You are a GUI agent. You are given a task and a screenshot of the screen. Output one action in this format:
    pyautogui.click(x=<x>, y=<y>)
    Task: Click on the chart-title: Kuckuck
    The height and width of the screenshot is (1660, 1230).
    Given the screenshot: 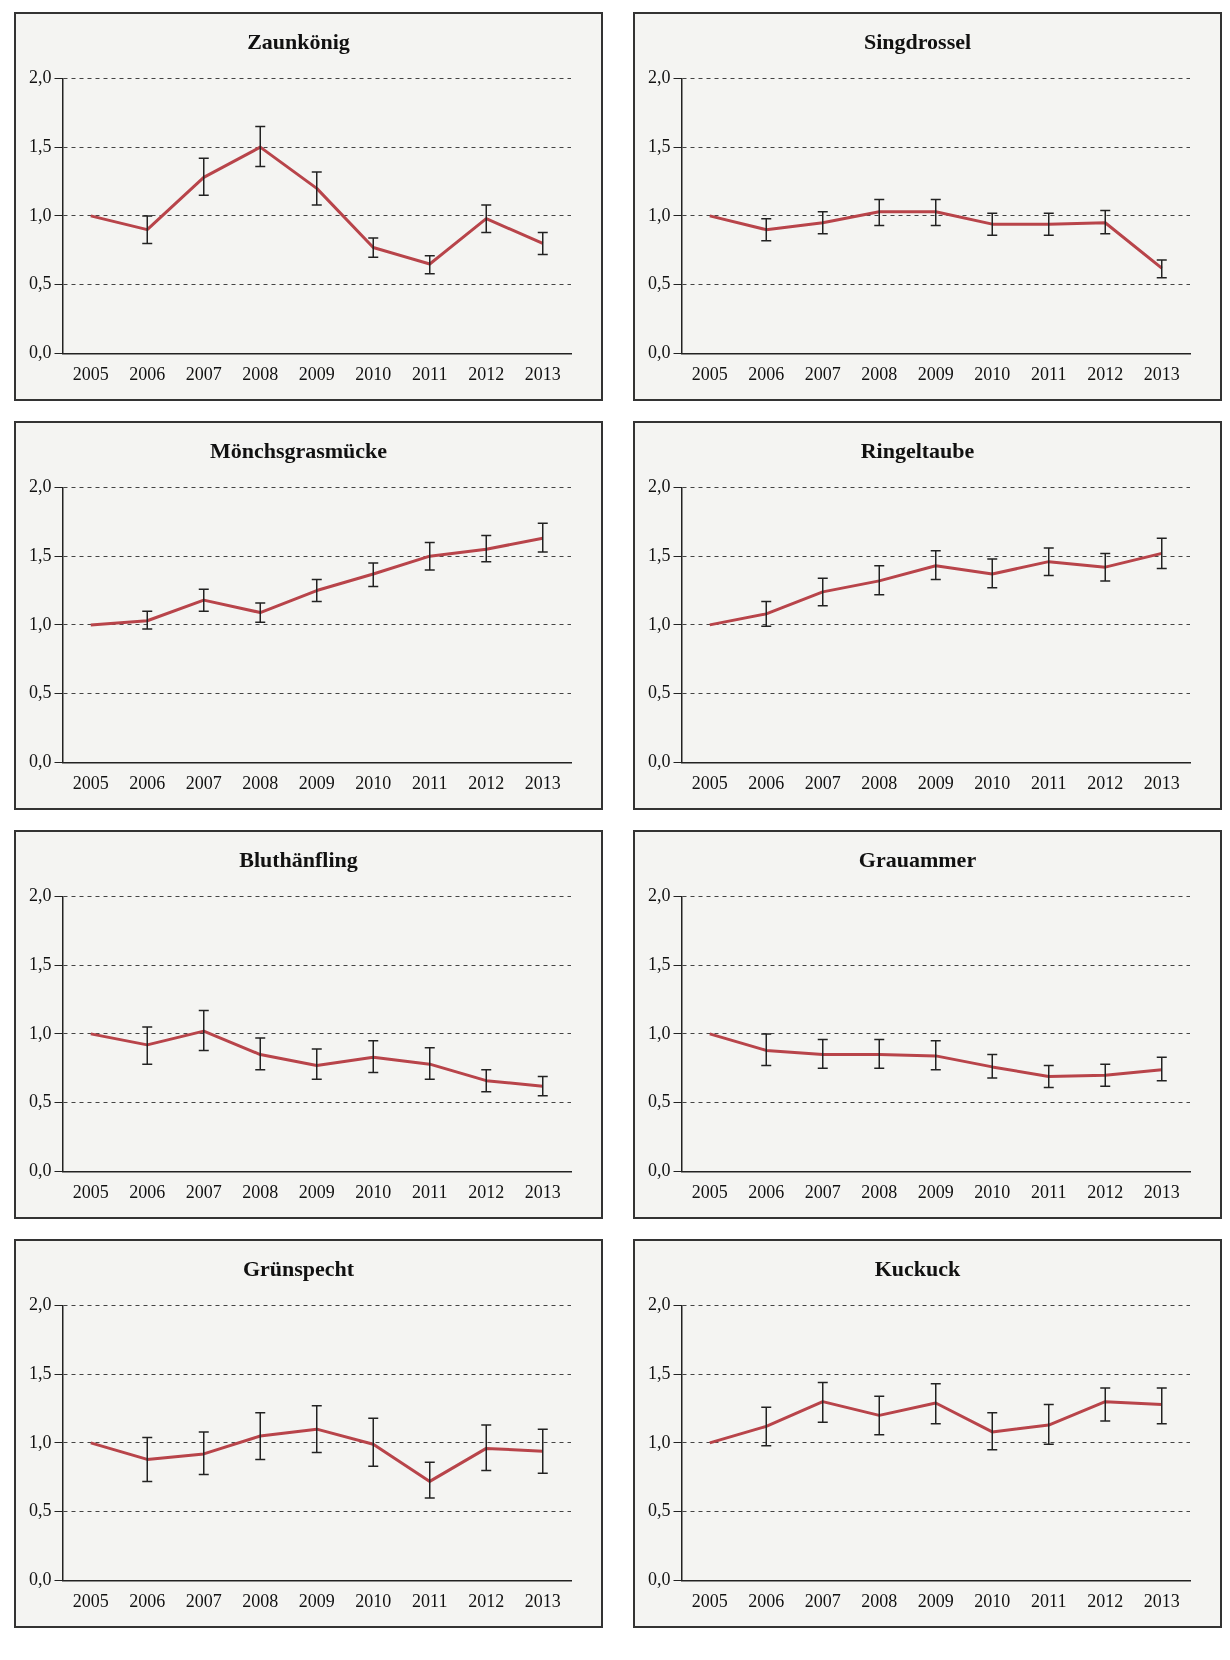 What is the action you would take?
    pyautogui.click(x=918, y=1268)
    